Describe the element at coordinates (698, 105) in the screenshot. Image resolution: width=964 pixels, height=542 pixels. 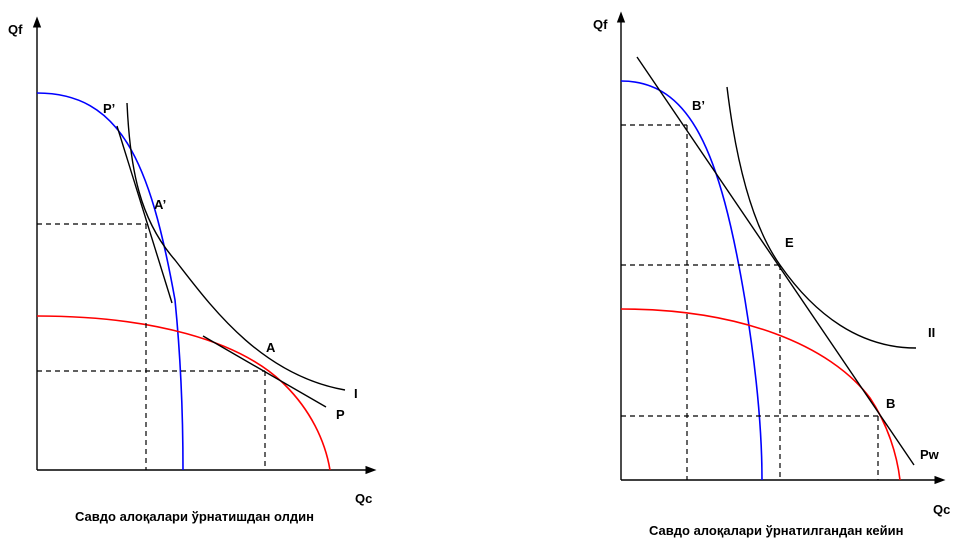
I see `right-label-b-prime: B’` at that location.